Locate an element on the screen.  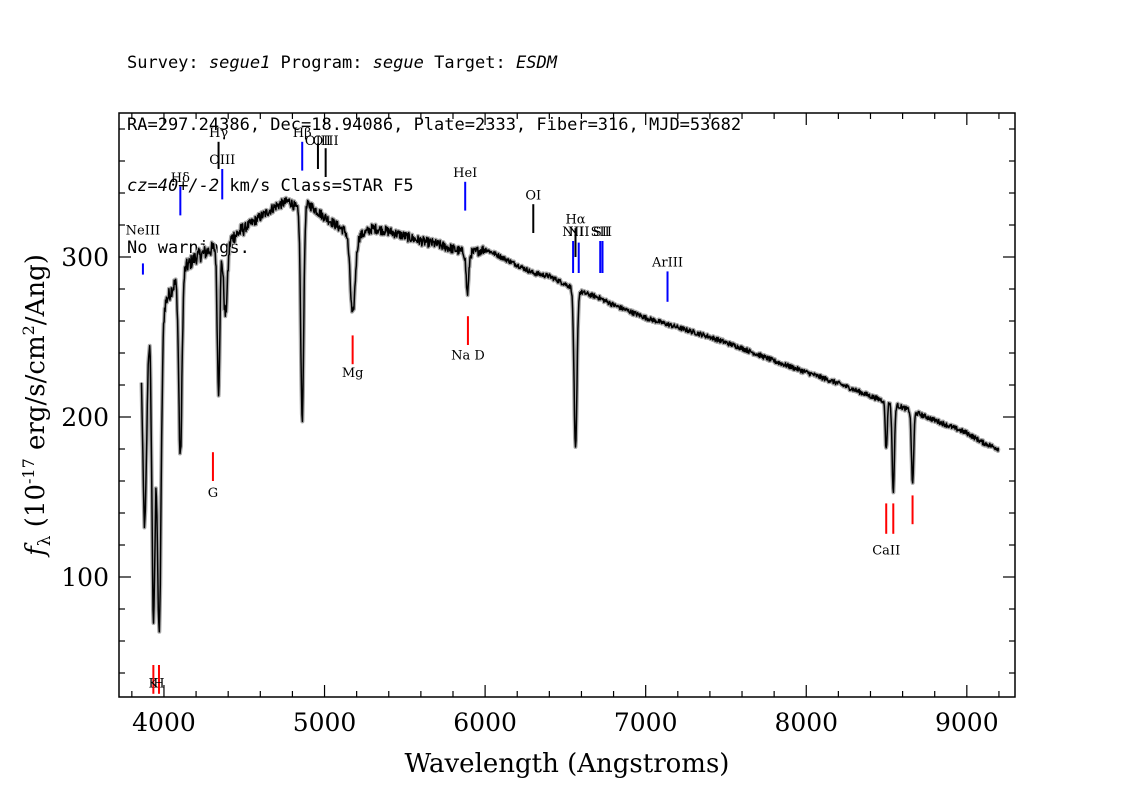
x-tick-label: 8000 is located at coordinates (806, 722).